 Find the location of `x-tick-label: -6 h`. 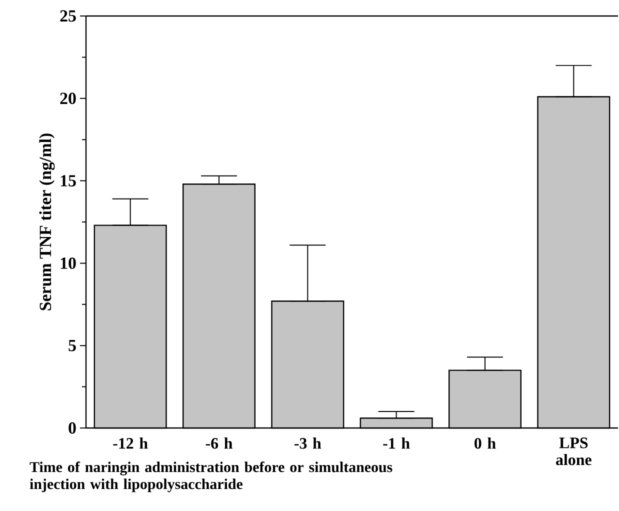

x-tick-label: -6 h is located at coordinates (219, 443).